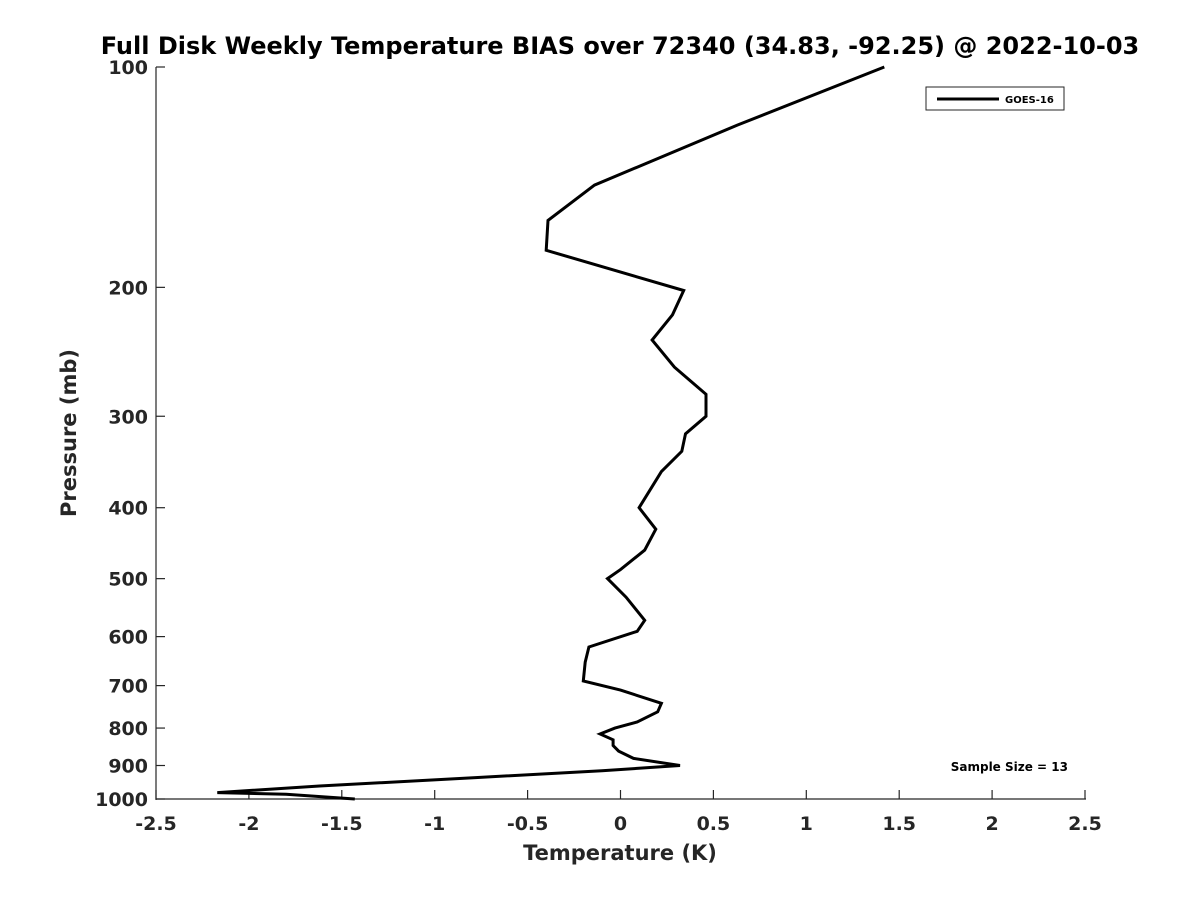 Image resolution: width=1200 pixels, height=900 pixels. I want to click on y-ticks: 100 200 300 400 500 600 700 800 900 1000, so click(130, 434).